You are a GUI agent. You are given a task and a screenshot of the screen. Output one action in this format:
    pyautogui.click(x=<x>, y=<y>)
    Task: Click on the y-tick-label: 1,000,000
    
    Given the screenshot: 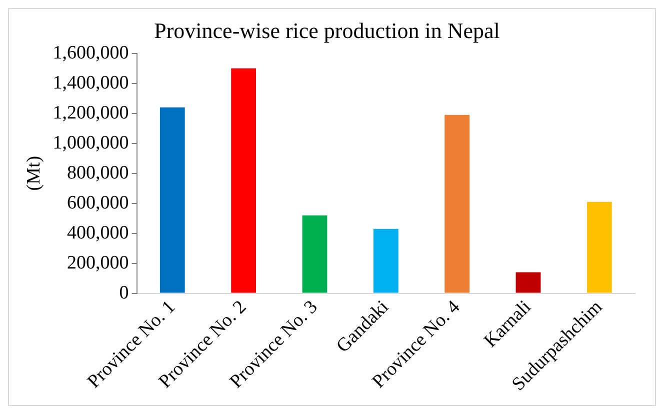 What is the action you would take?
    pyautogui.click(x=90, y=143)
    